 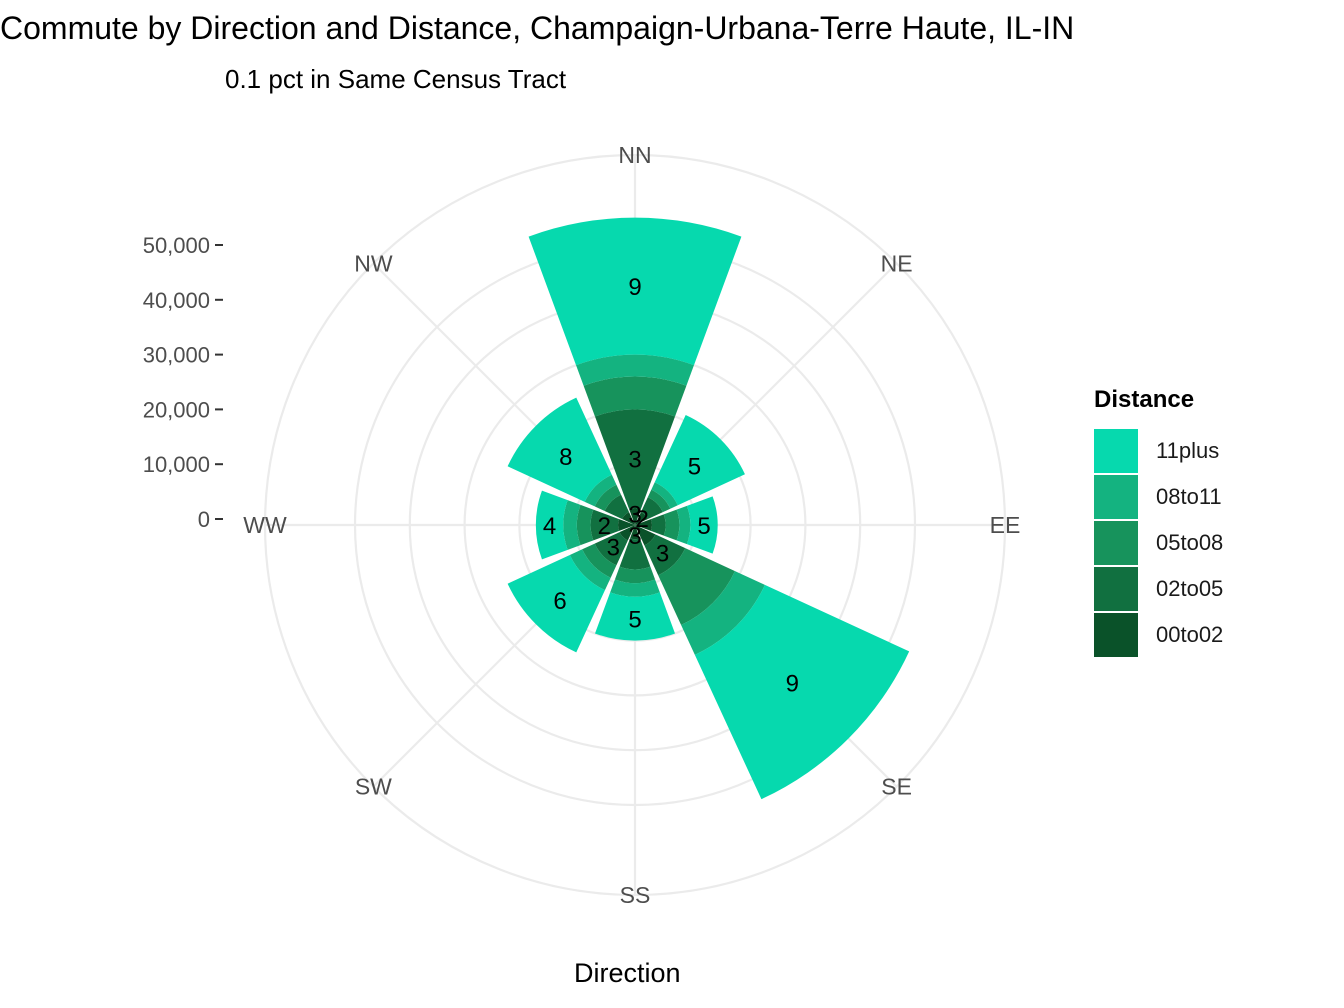 I want to click on bar-label-SS-11plus: 5, so click(x=634, y=620).